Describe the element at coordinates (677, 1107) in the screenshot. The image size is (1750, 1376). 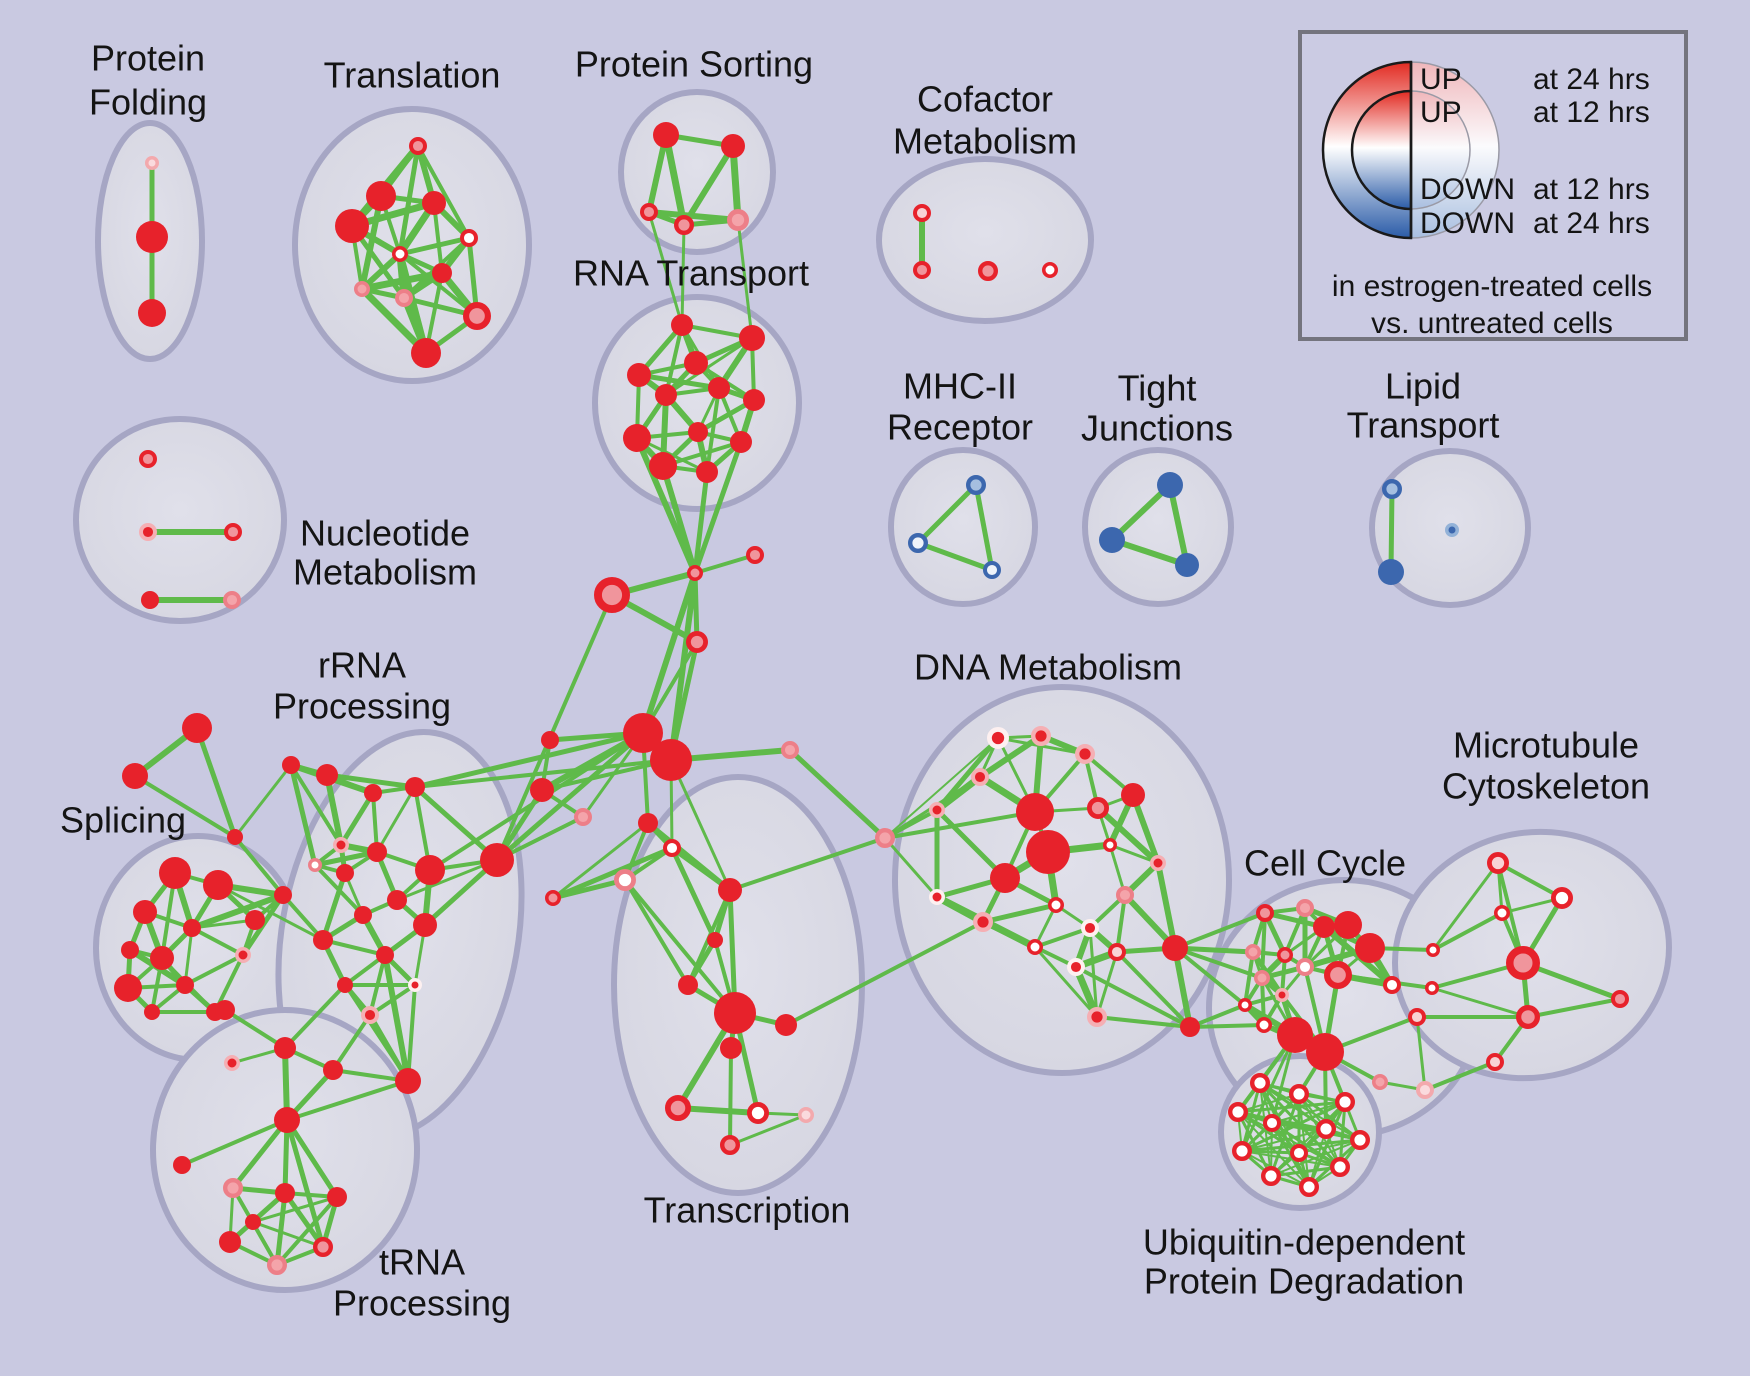
I see `node-tx9` at that location.